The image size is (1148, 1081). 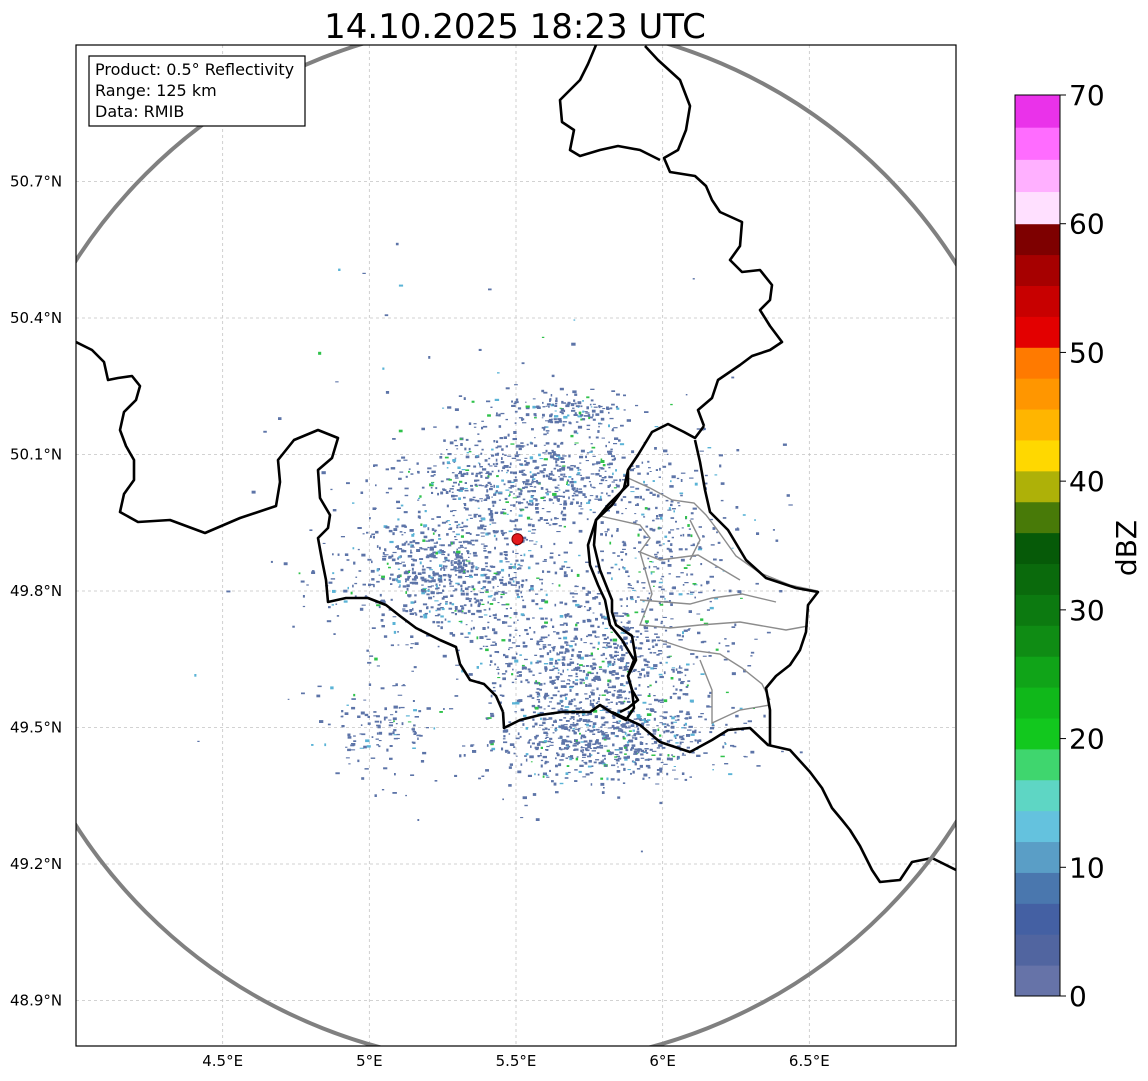 I want to click on y-tick-label: 50.7°N, so click(x=36, y=182).